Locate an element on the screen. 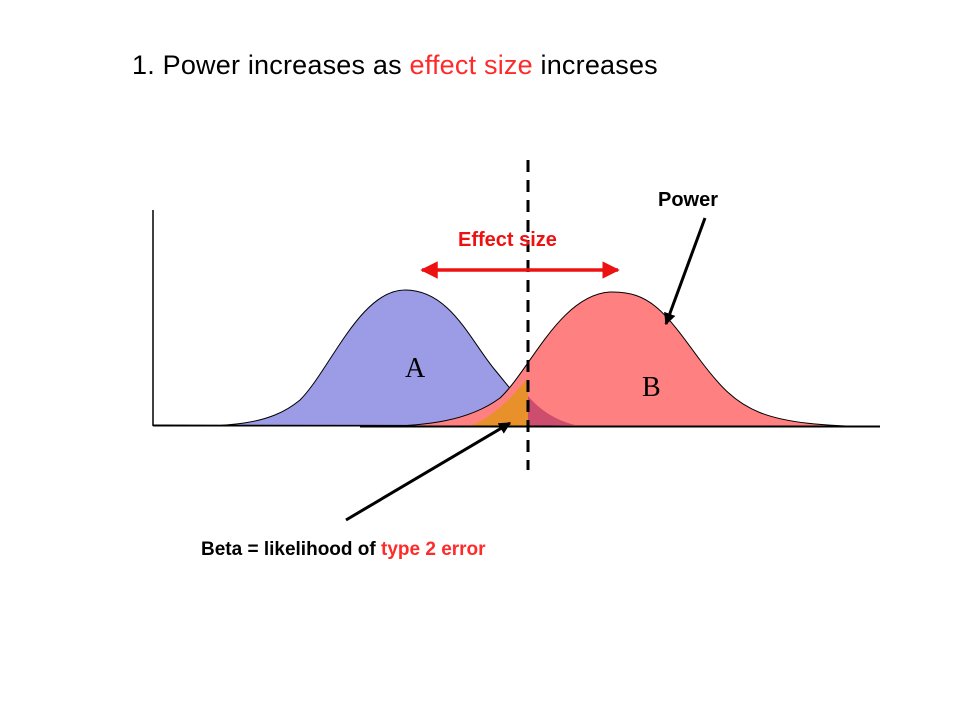  dist-a-label: A is located at coordinates (415, 368).